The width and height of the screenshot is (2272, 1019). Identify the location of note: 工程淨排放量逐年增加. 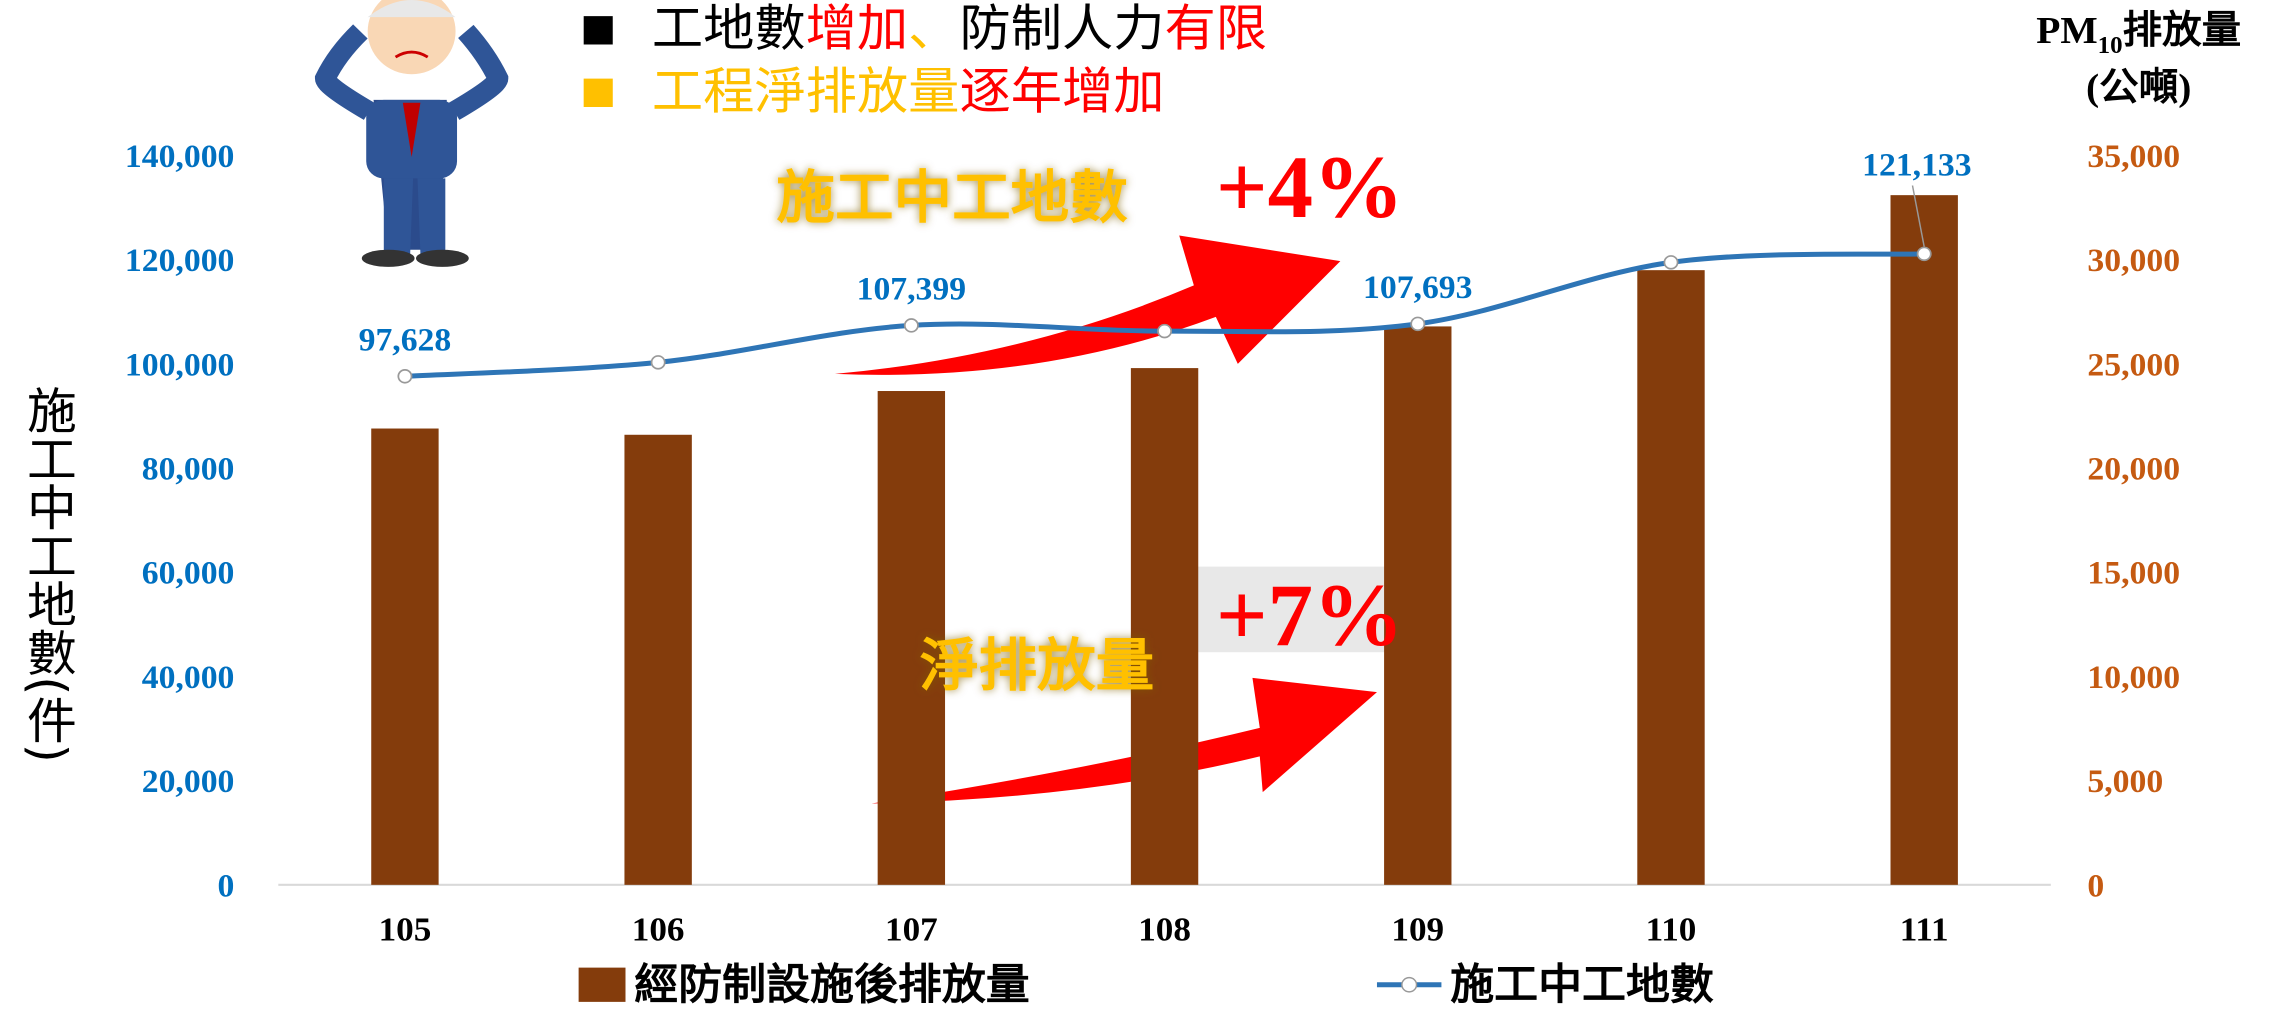
(908, 91).